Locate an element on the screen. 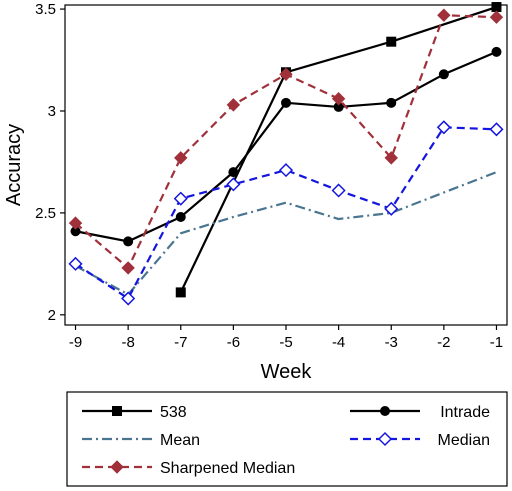  x-tick-label: -7 is located at coordinates (180, 342).